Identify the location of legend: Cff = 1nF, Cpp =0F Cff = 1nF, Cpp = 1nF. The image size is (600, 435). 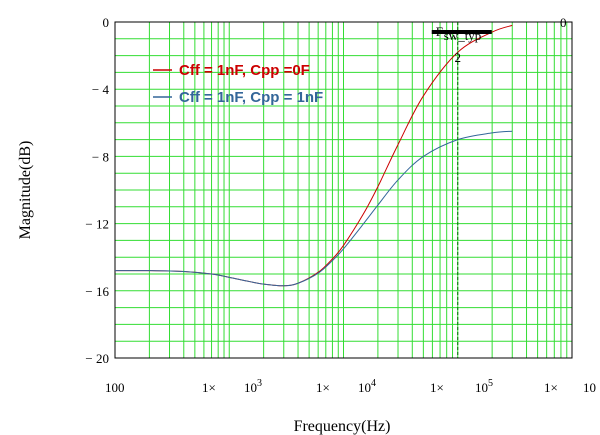
(238, 84).